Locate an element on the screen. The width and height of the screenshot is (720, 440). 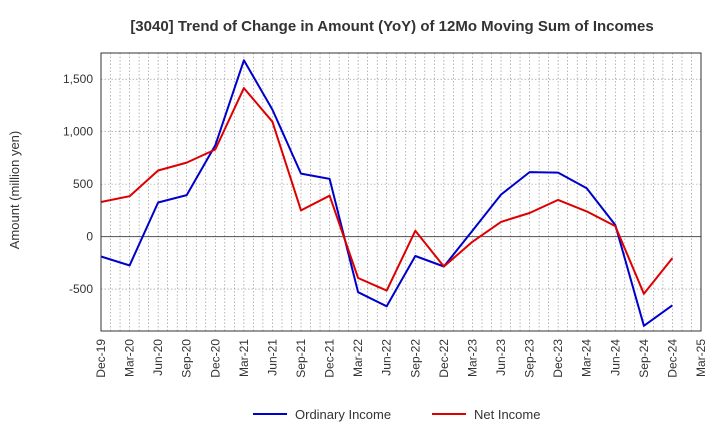
x-tick-label: Mar-24 is located at coordinates (587, 358).